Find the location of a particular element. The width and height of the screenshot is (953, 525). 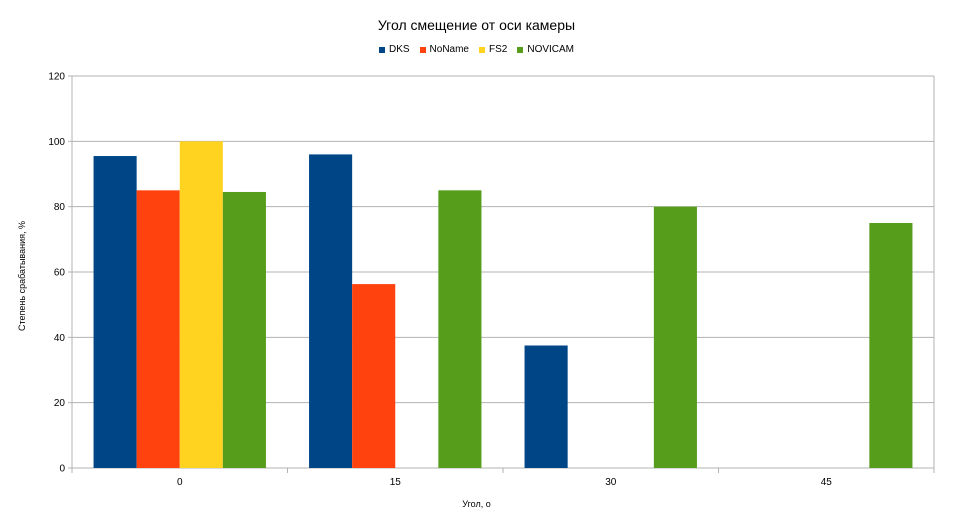

legend-item-dks: DKS is located at coordinates (394, 49).